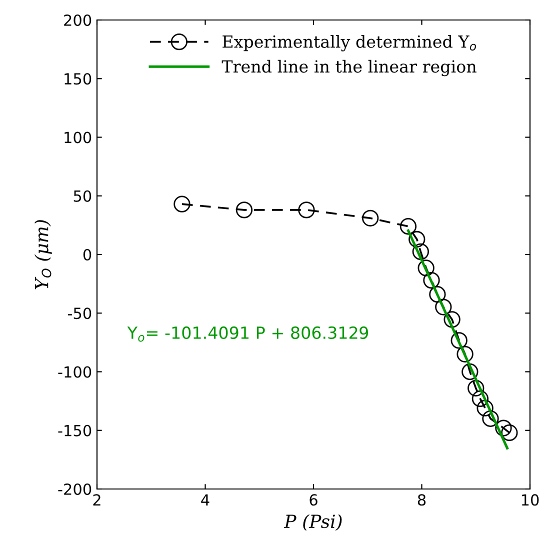 The image size is (544, 551). Describe the element at coordinates (75, 372) in the screenshot. I see `y-tick-label: -100` at that location.